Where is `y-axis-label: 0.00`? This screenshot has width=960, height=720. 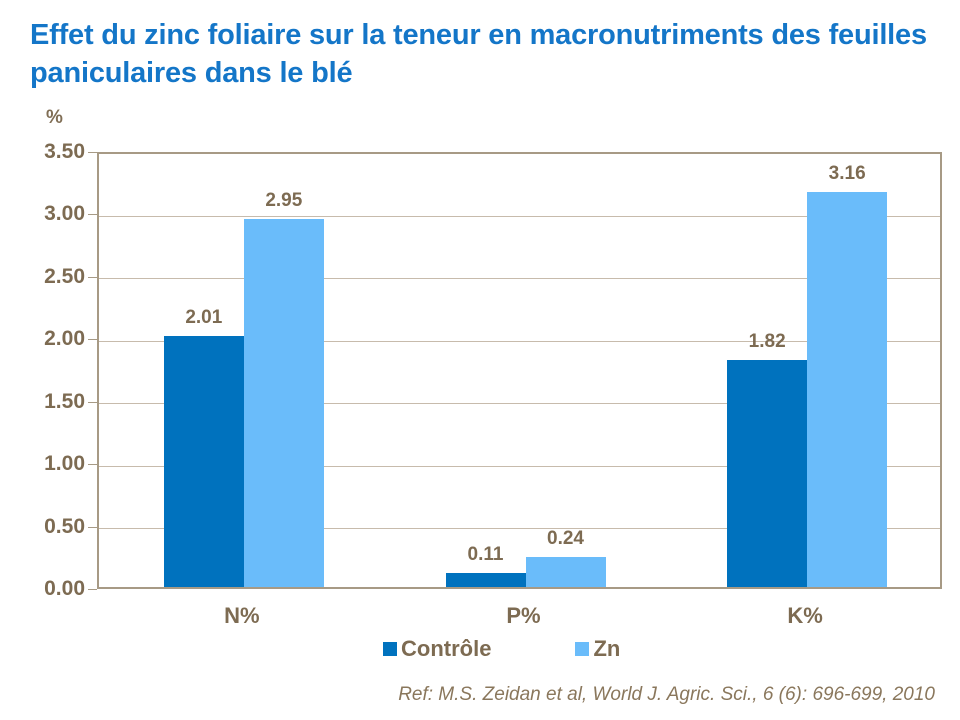
y-axis-label: 0.00 is located at coordinates (64, 588).